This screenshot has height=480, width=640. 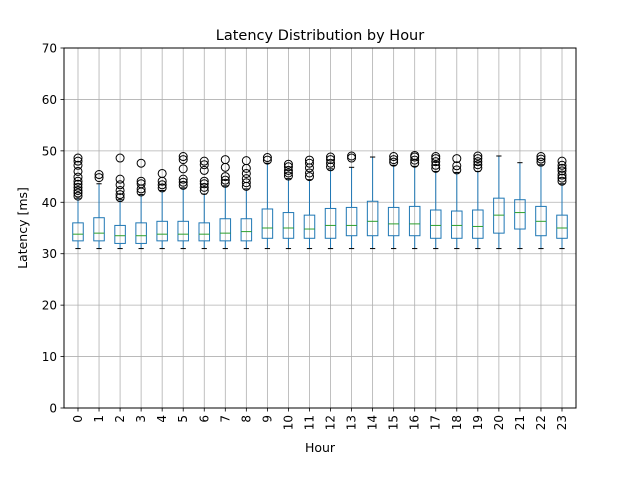 What do you see at coordinates (478, 422) in the screenshot?
I see `x-tick-label: 19` at bounding box center [478, 422].